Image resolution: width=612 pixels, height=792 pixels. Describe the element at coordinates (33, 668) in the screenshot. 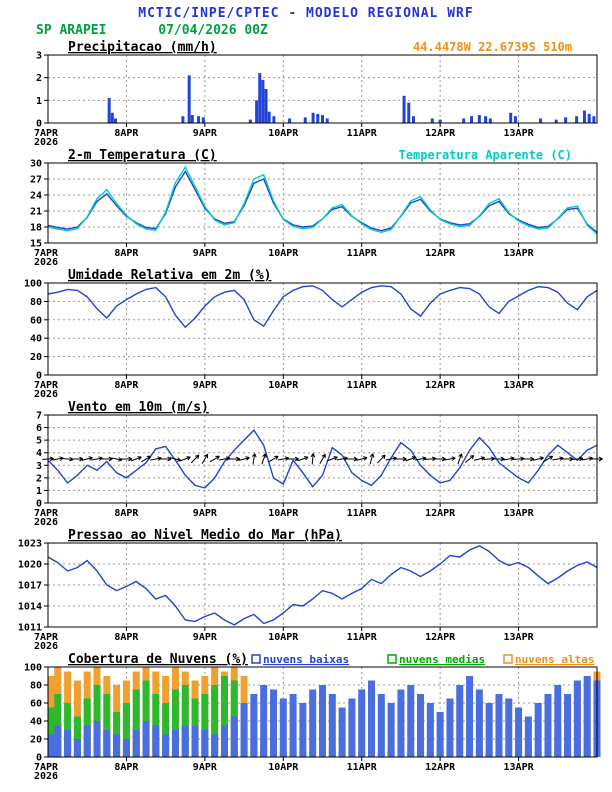

I see `y-tick-label: 100` at that location.